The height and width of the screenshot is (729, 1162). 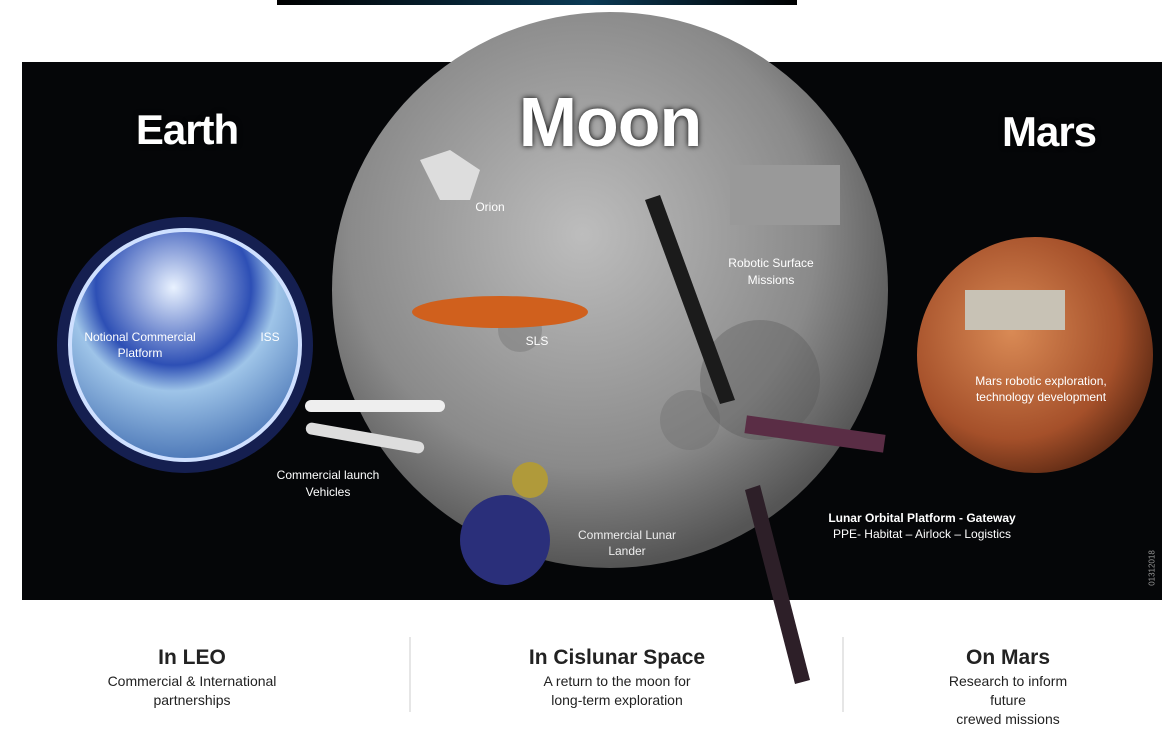 I want to click on rover, so click(x=785, y=195).